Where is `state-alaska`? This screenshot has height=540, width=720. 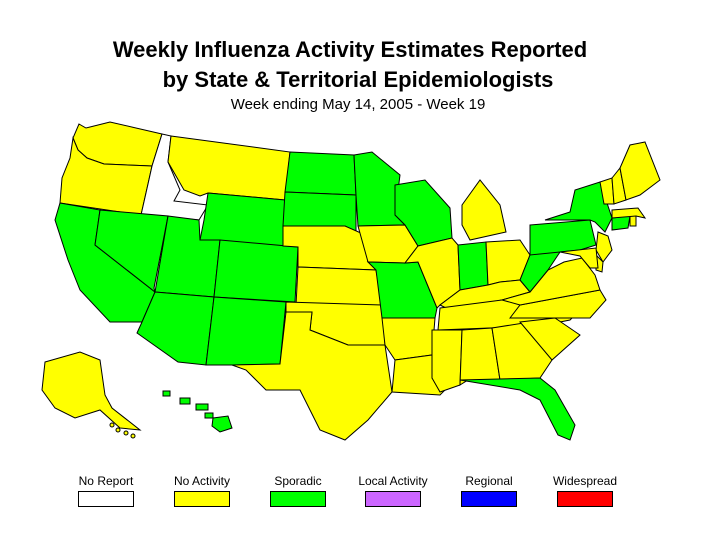 state-alaska is located at coordinates (91, 391).